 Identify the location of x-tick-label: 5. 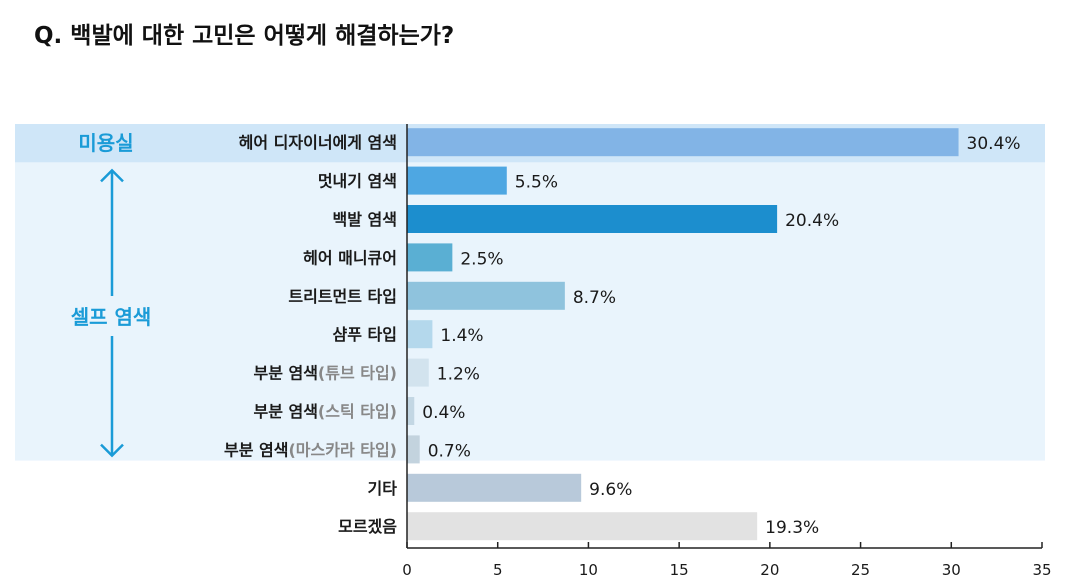
(498, 570).